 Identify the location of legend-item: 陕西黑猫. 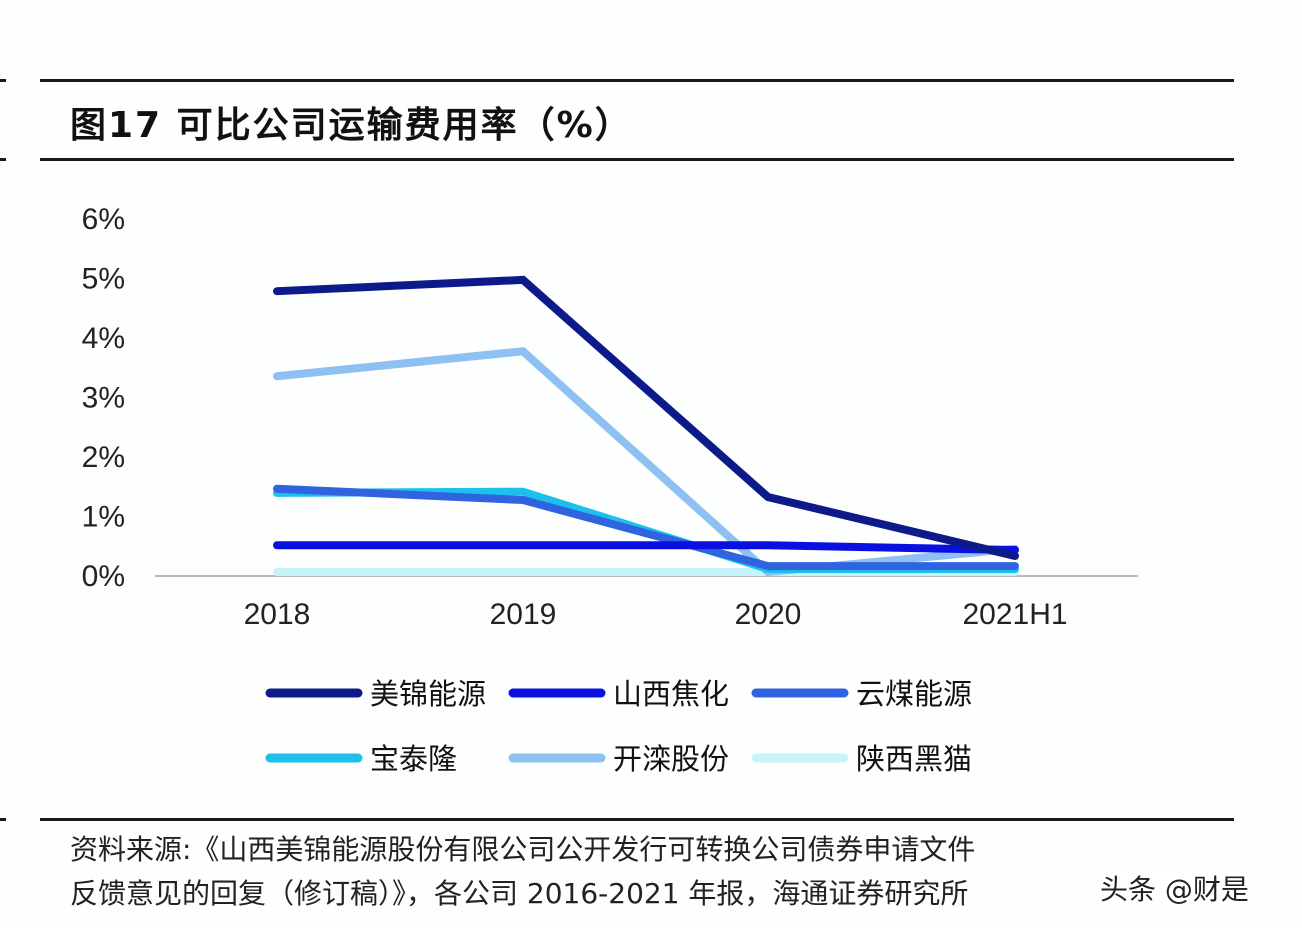
(861, 759).